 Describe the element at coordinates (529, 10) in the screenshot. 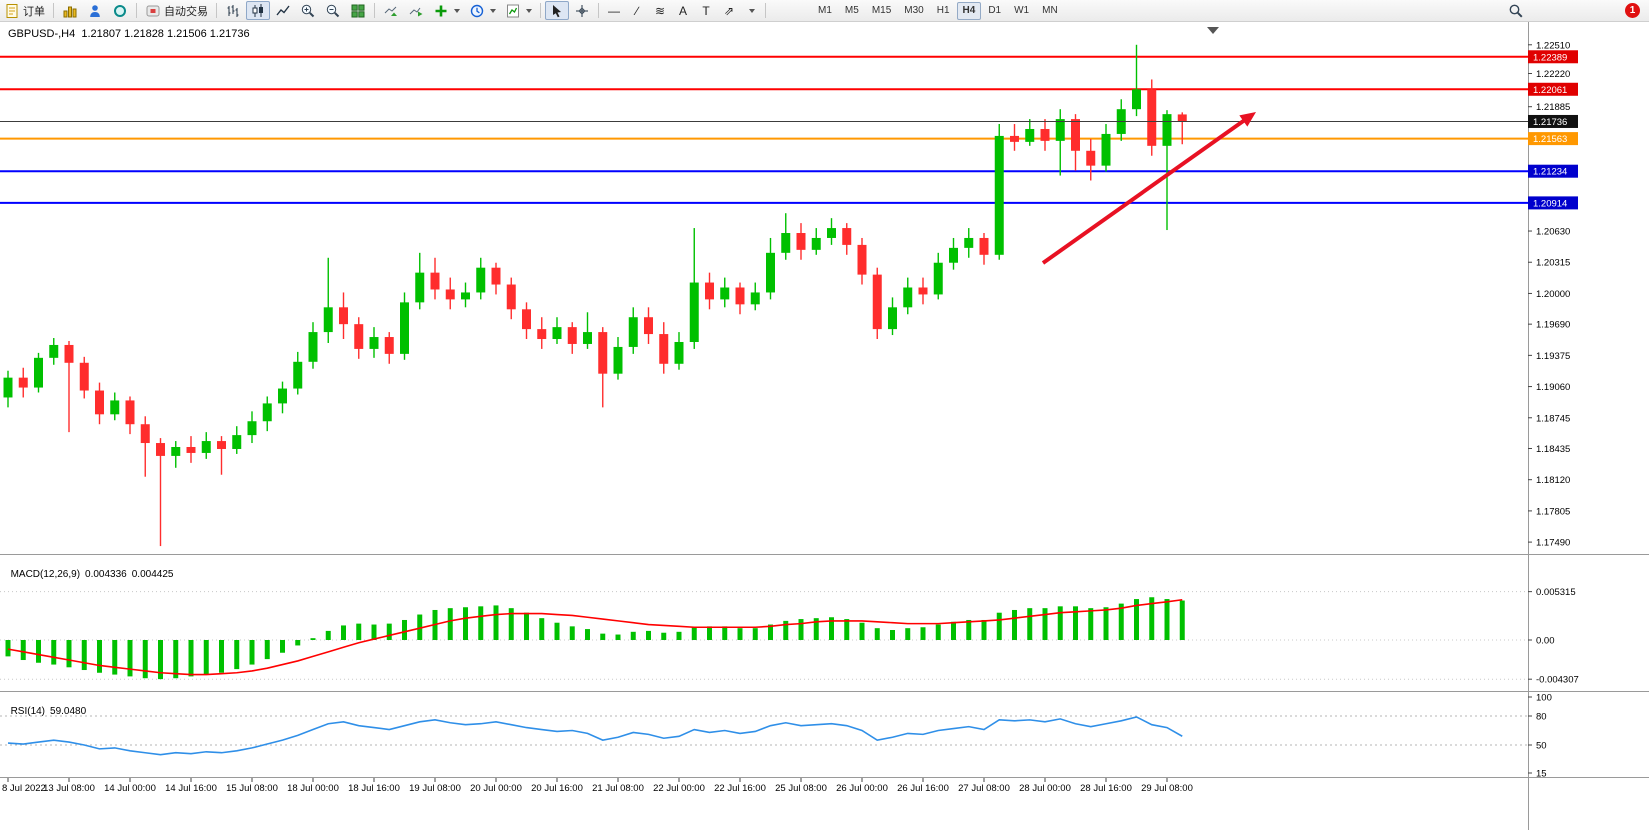

I see `chevron-down-icon` at that location.